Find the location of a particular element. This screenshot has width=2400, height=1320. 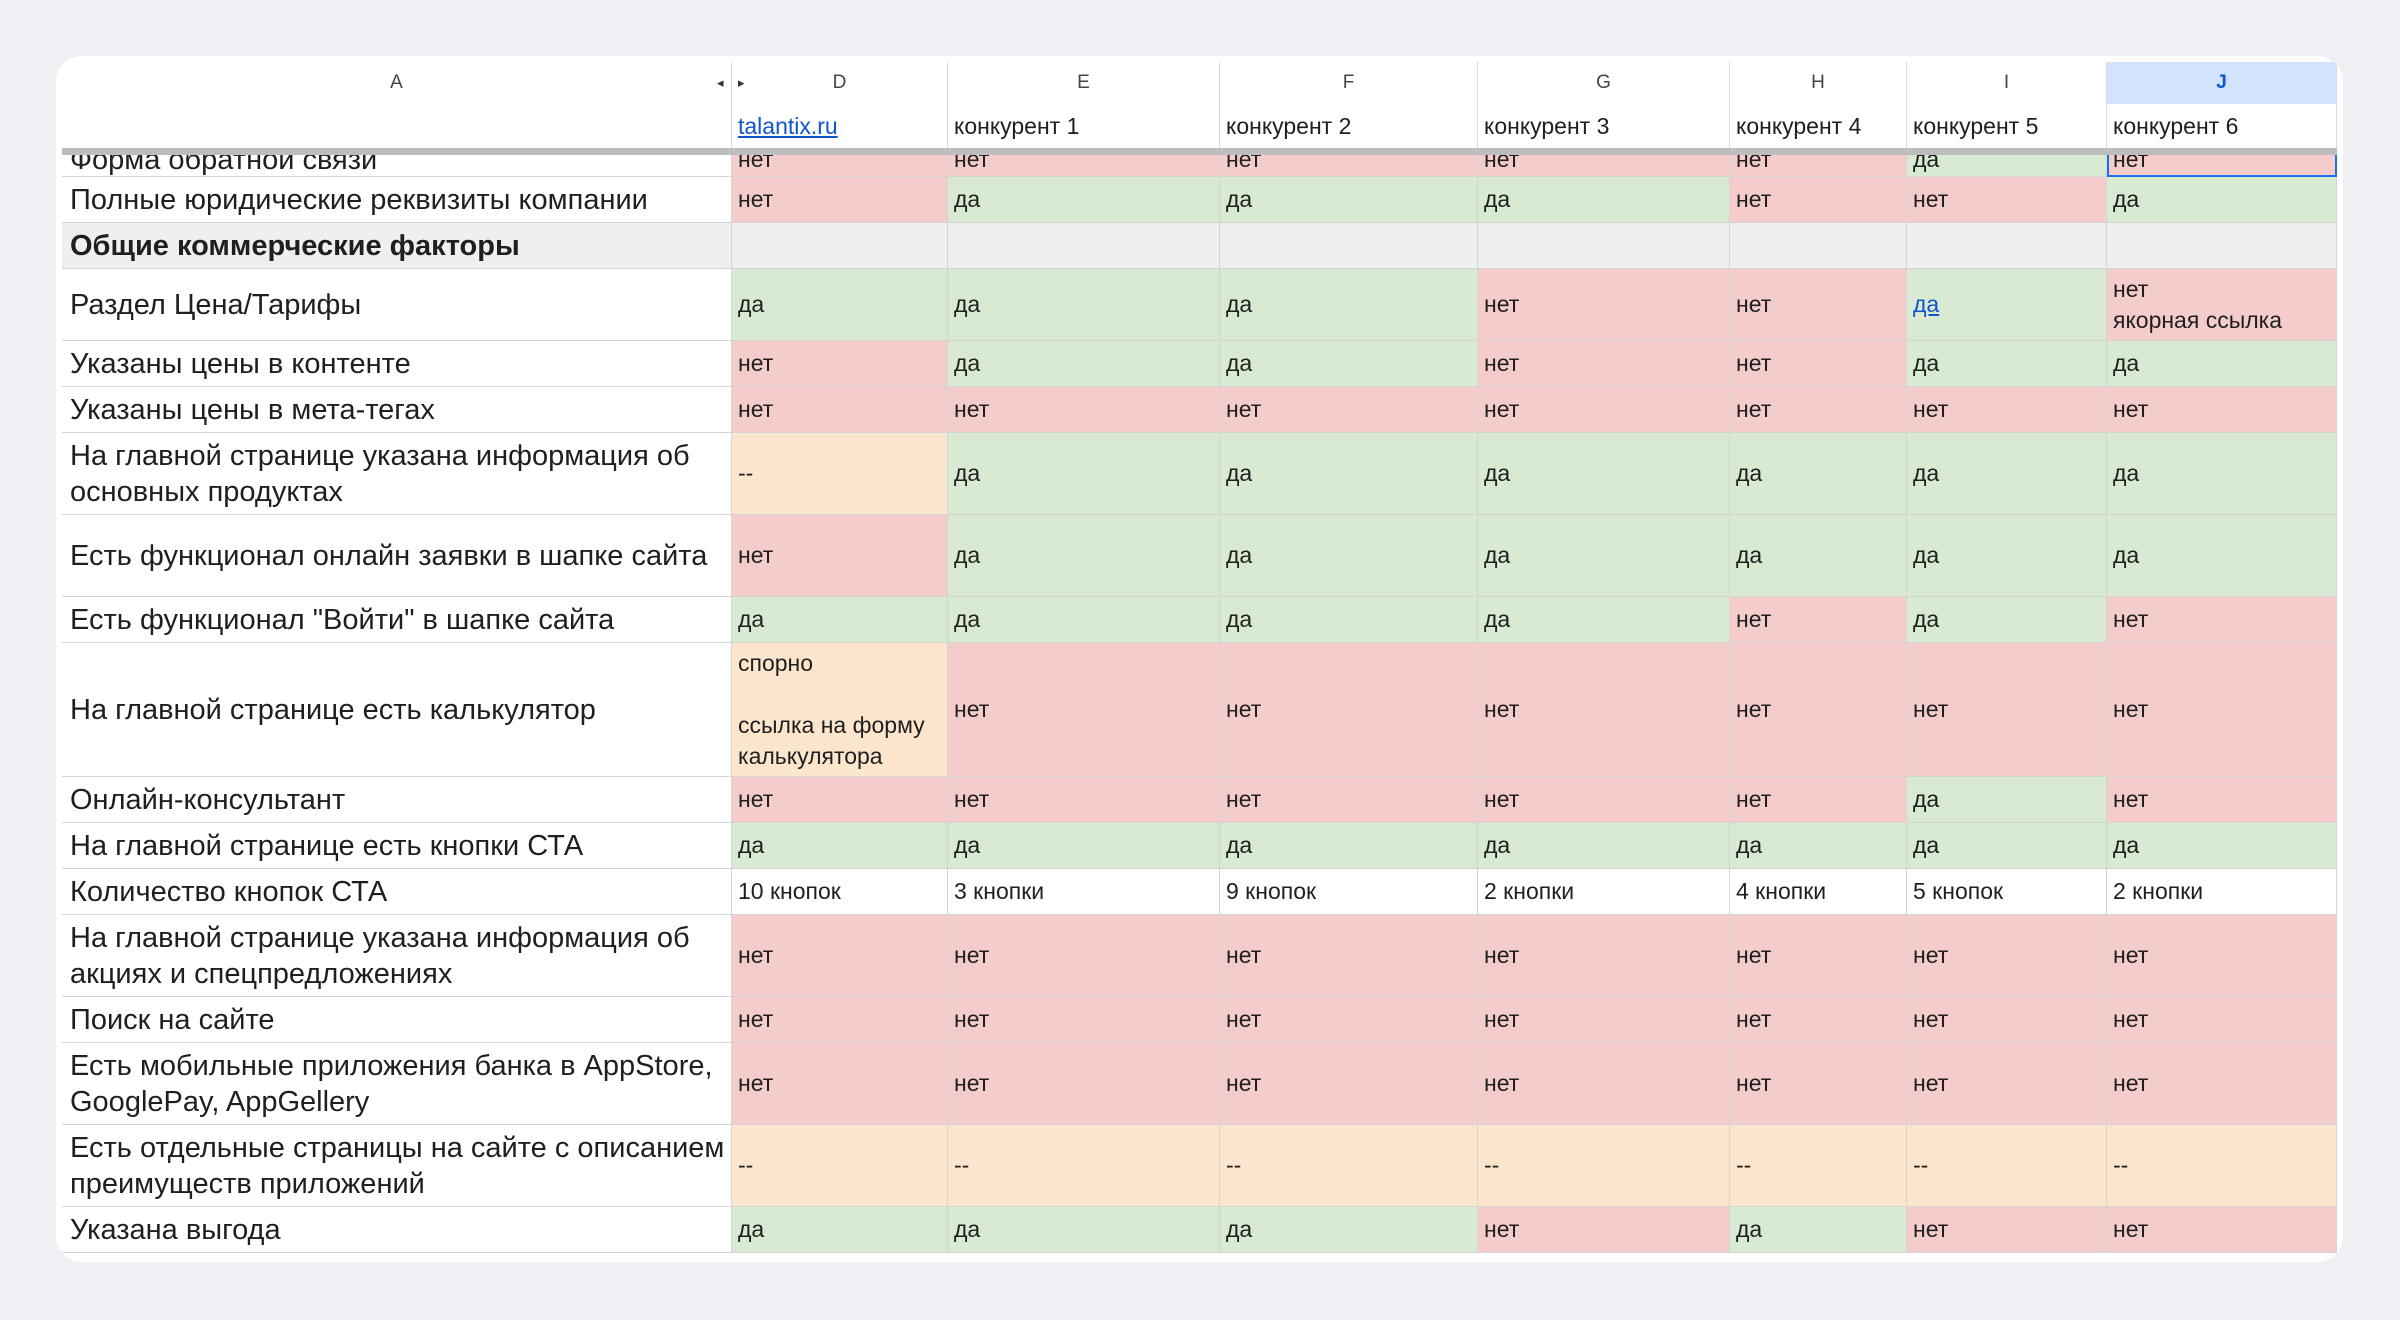

row-label: Раздел Цена/Тарифы is located at coordinates (397, 305).